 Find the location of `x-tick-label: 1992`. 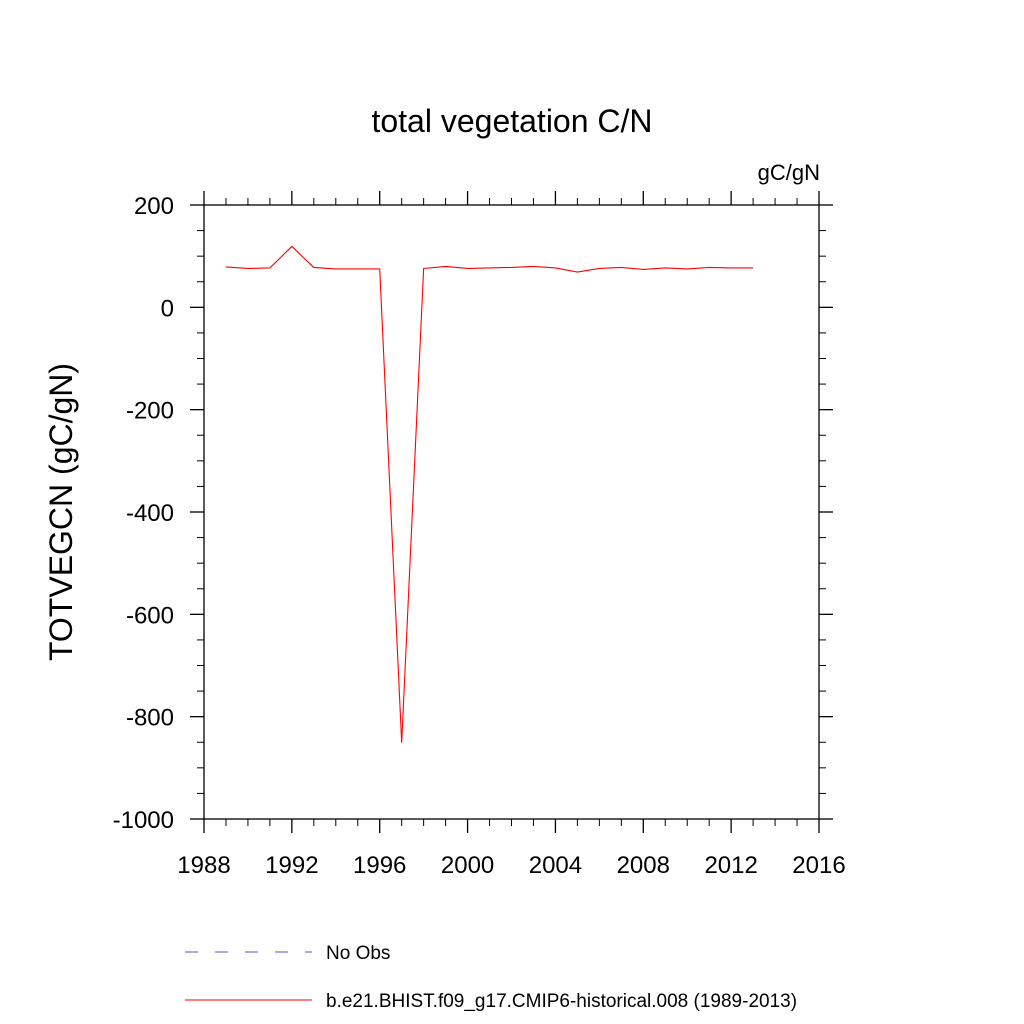

x-tick-label: 1992 is located at coordinates (291, 865).